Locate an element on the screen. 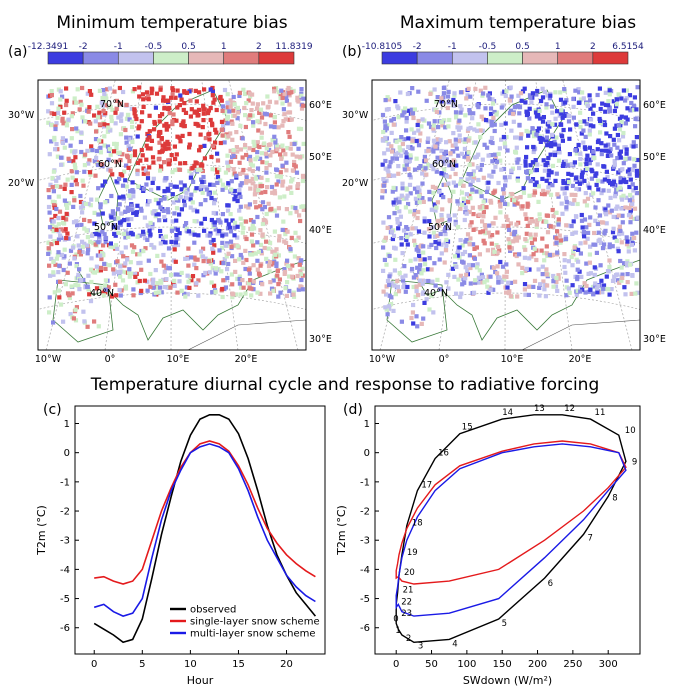 Image resolution: width=690 pixels, height=691 pixels. lon-label-left: 20°W is located at coordinates (355, 183).